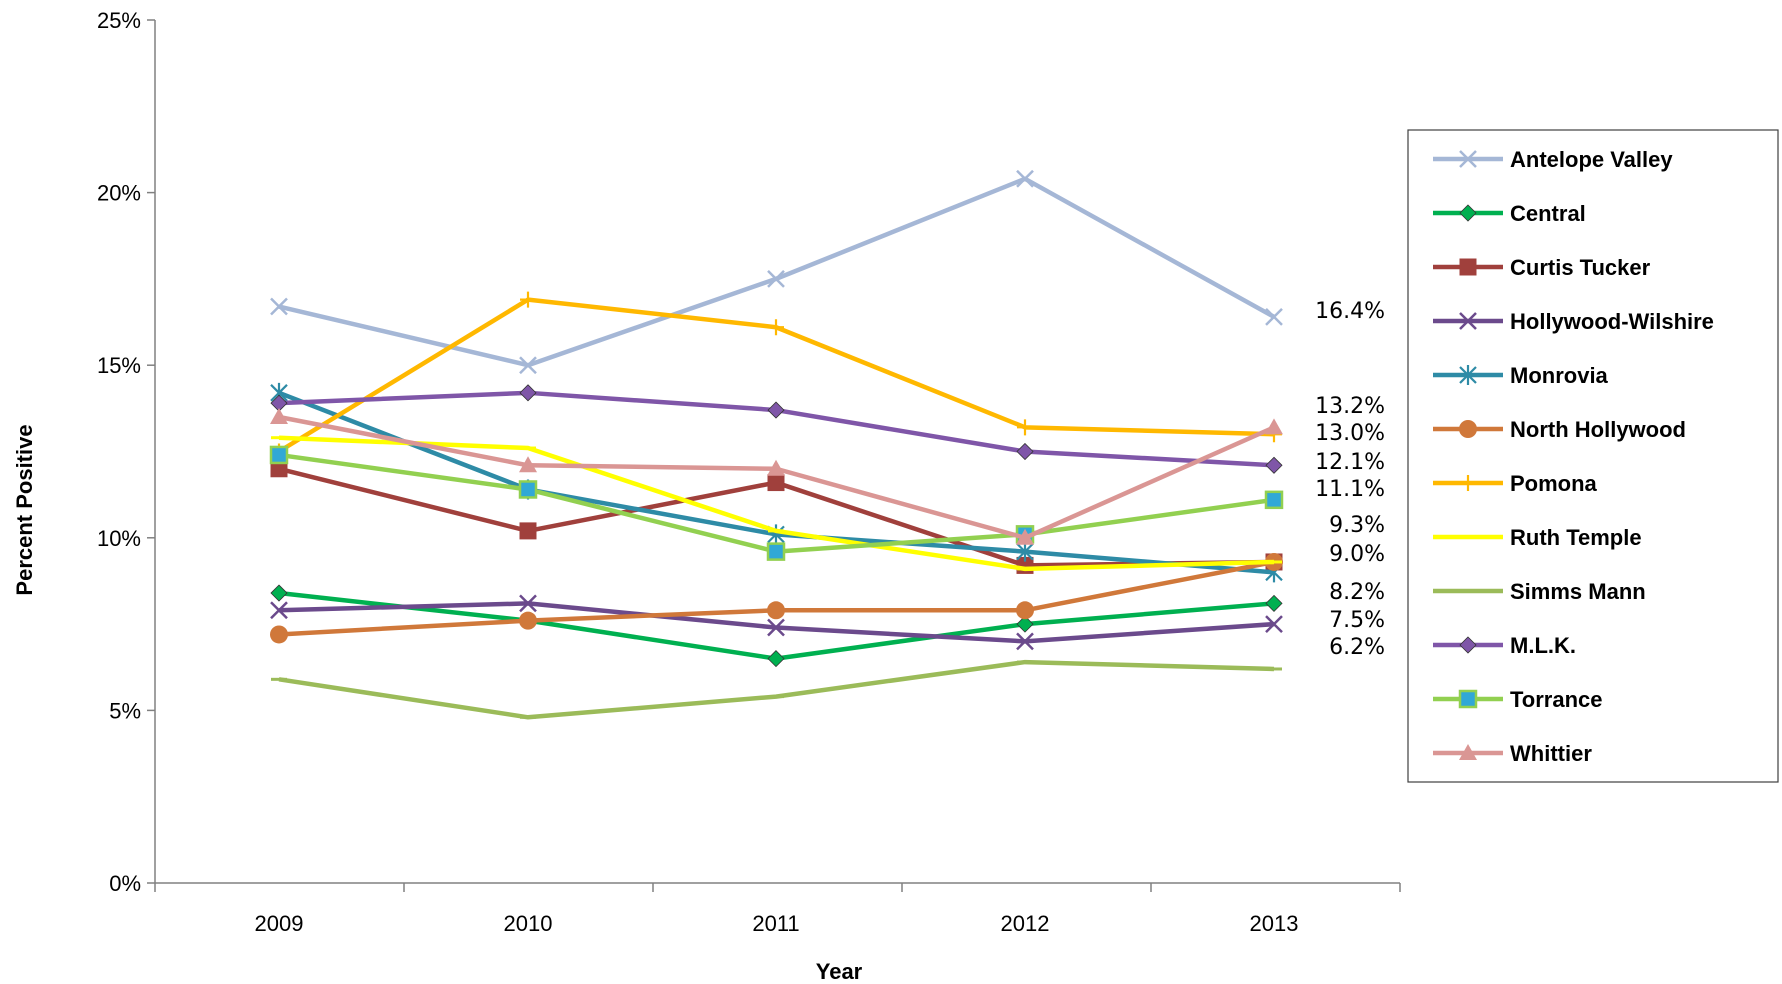 The height and width of the screenshot is (984, 1782). I want to click on series-simms-mann, so click(776, 689).